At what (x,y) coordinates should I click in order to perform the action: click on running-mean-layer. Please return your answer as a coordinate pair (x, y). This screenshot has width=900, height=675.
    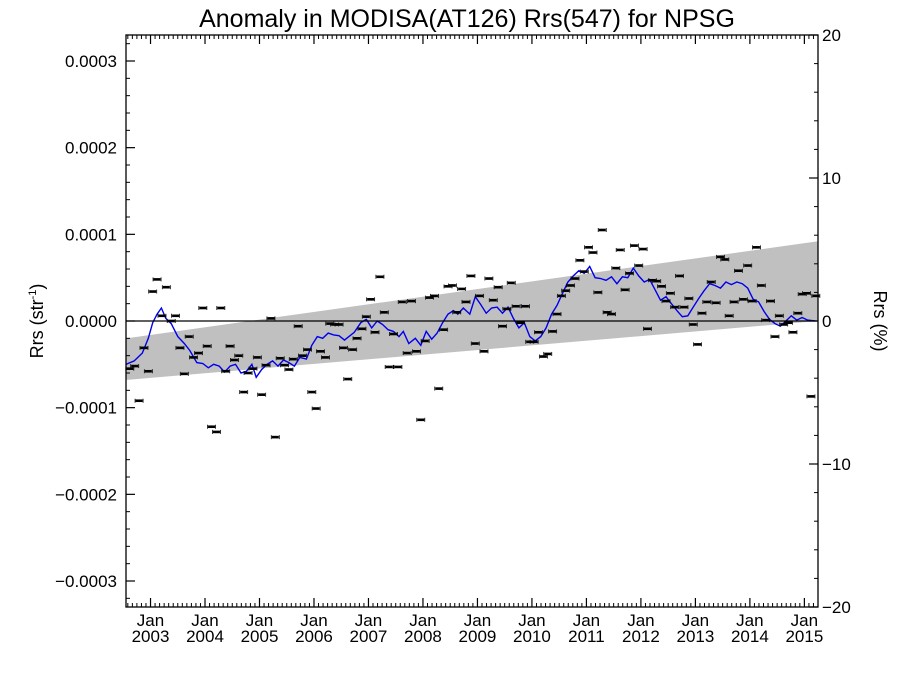
    Looking at the image, I should click on (470, 322).